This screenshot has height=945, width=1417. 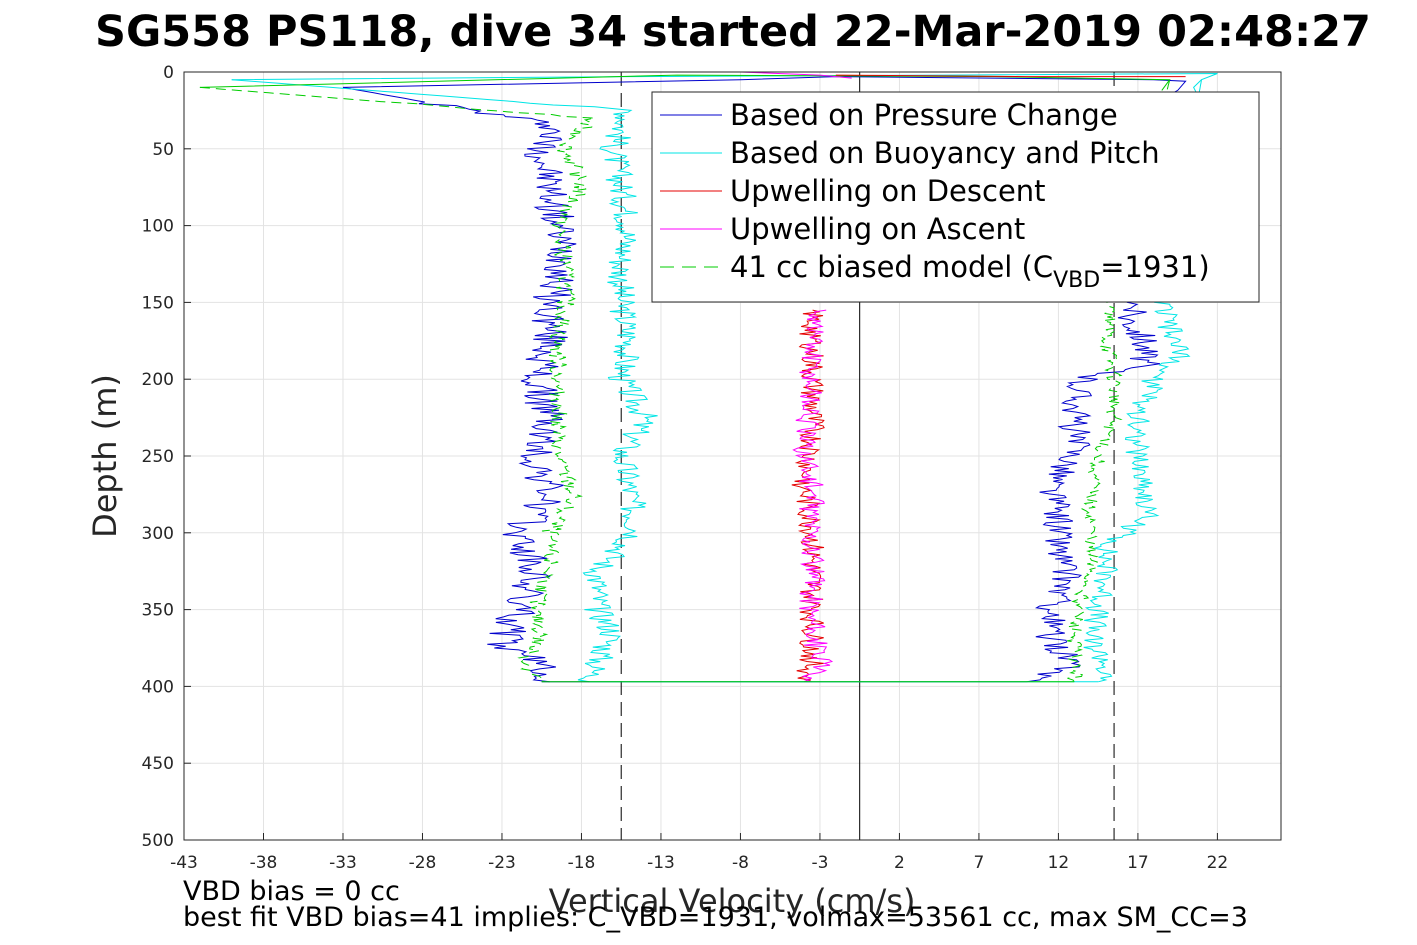 I want to click on y-tick-label: 400, so click(x=158, y=687).